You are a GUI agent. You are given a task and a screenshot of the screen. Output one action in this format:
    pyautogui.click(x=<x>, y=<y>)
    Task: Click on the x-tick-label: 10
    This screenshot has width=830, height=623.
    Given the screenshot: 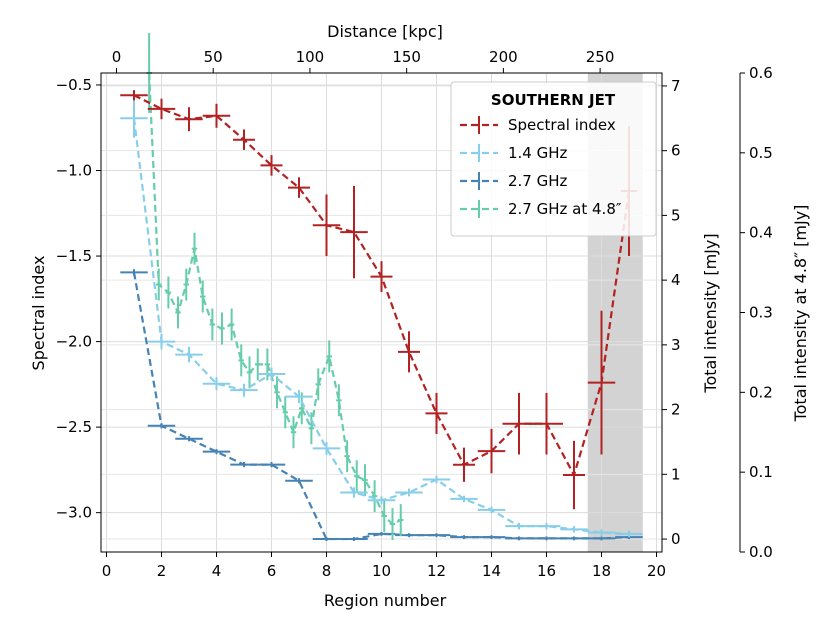 What is the action you would take?
    pyautogui.click(x=381, y=571)
    